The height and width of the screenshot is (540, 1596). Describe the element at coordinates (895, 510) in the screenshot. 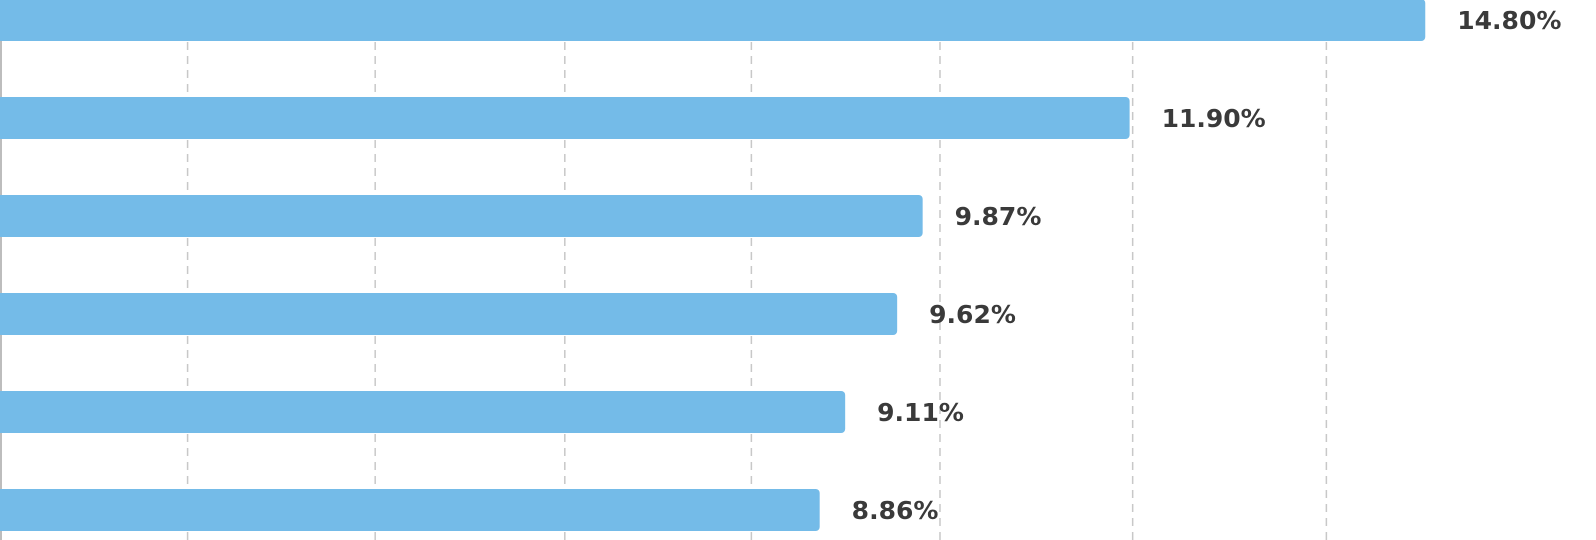

I see `value-label: 8.86%` at that location.